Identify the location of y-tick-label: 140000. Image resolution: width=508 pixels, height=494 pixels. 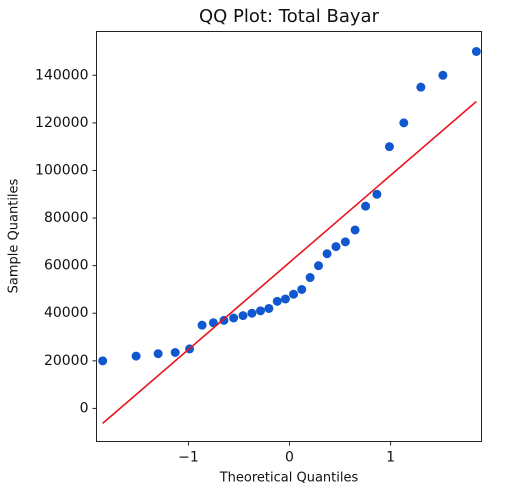
(61, 75).